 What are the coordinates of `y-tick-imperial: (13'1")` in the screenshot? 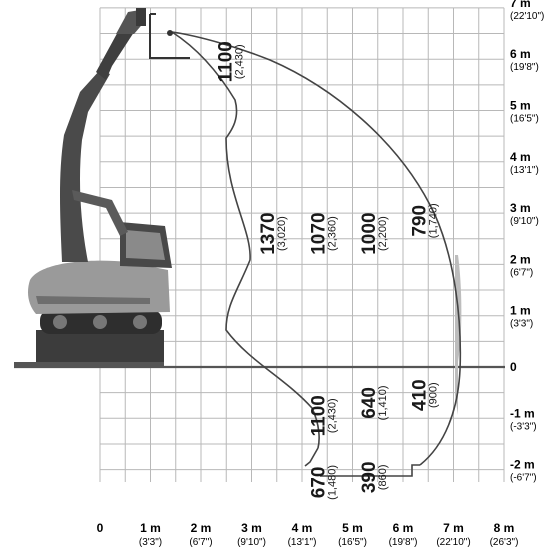 It's located at (524, 170).